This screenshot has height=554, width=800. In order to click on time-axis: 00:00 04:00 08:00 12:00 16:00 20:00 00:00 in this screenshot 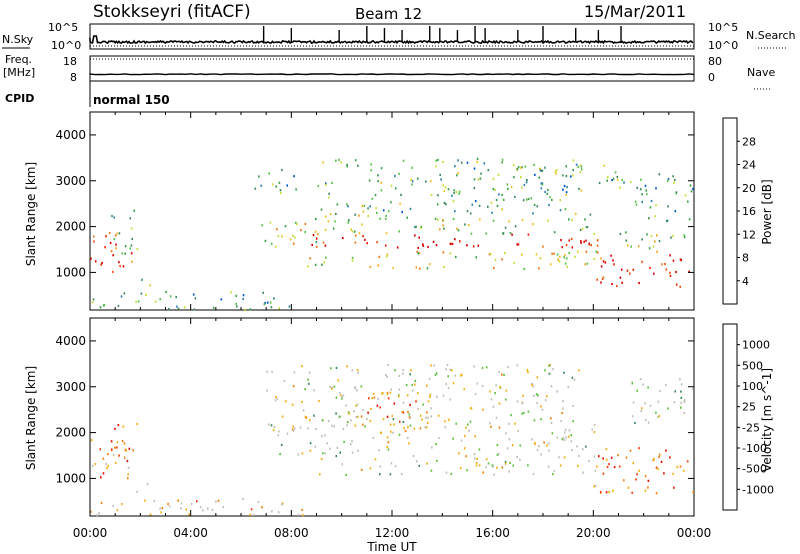, I will do `click(392, 533)`.